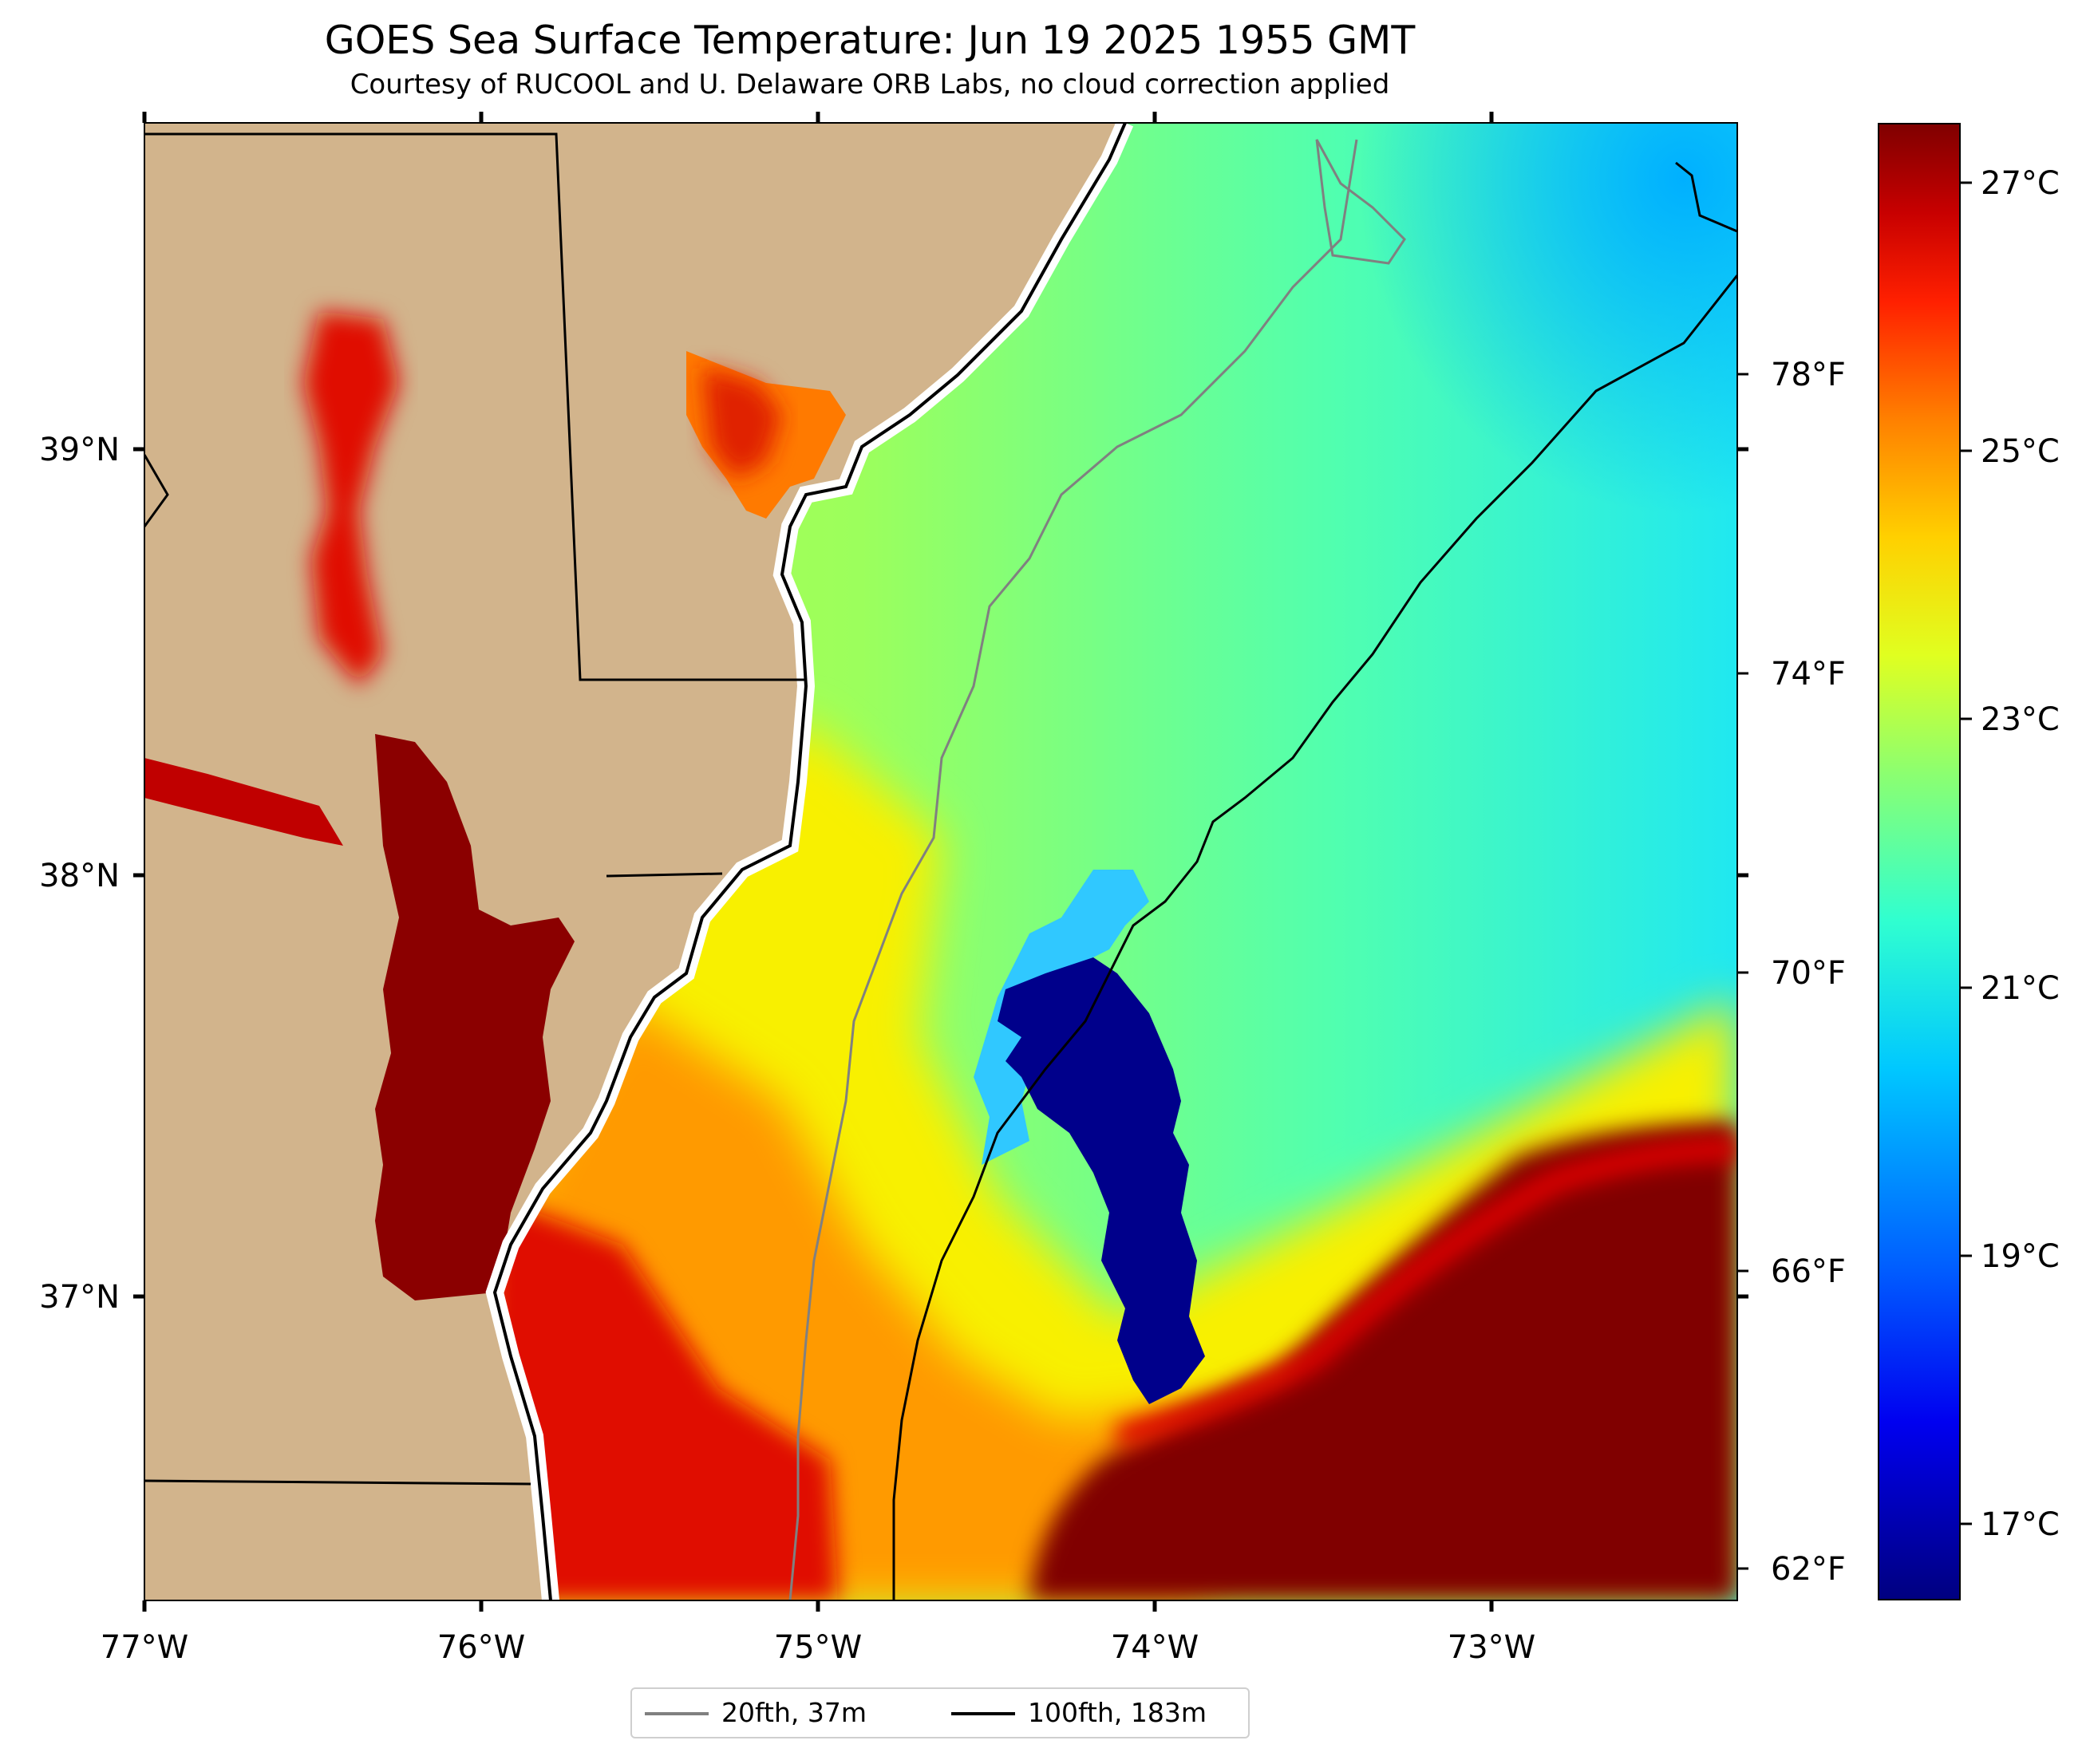 This screenshot has width=2090, height=1764. I want to click on y-tick-label: 39°N, so click(79, 450).